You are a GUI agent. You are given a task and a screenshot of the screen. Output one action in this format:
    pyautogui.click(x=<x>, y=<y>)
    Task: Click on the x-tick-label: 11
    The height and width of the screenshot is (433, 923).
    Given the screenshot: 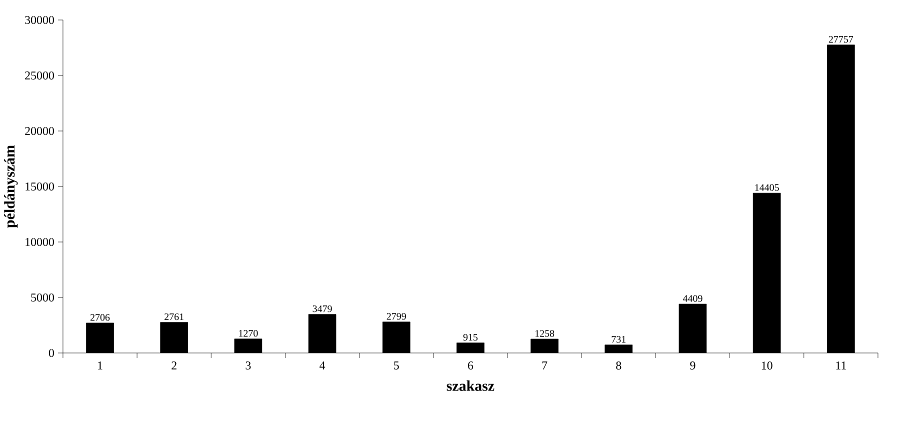 What is the action you would take?
    pyautogui.click(x=841, y=366)
    